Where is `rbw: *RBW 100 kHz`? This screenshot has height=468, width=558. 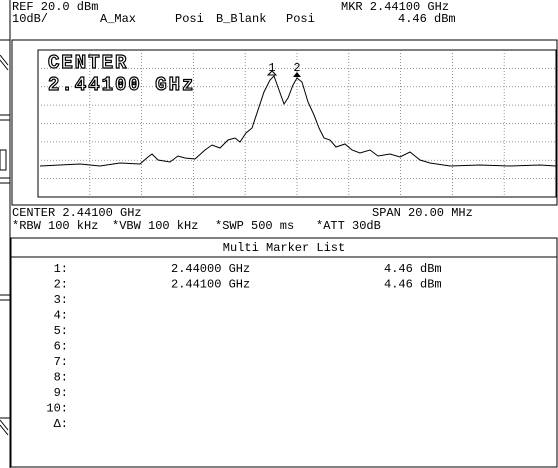 rbw: *RBW 100 kHz is located at coordinates (55, 226).